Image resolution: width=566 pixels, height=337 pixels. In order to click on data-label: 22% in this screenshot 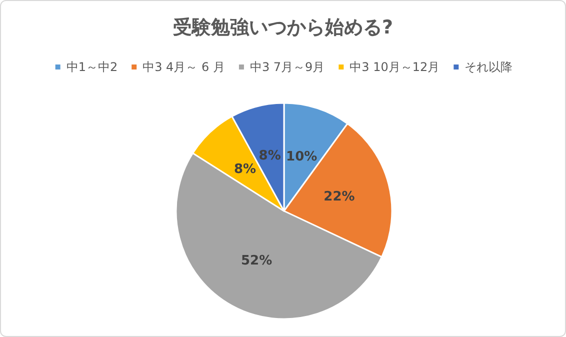, I will do `click(339, 196)`.